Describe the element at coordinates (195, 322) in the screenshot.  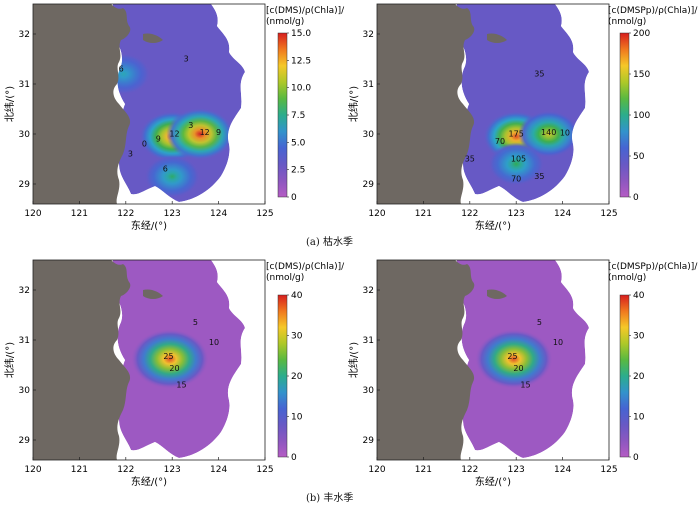
I see `contour-label: 5` at that location.